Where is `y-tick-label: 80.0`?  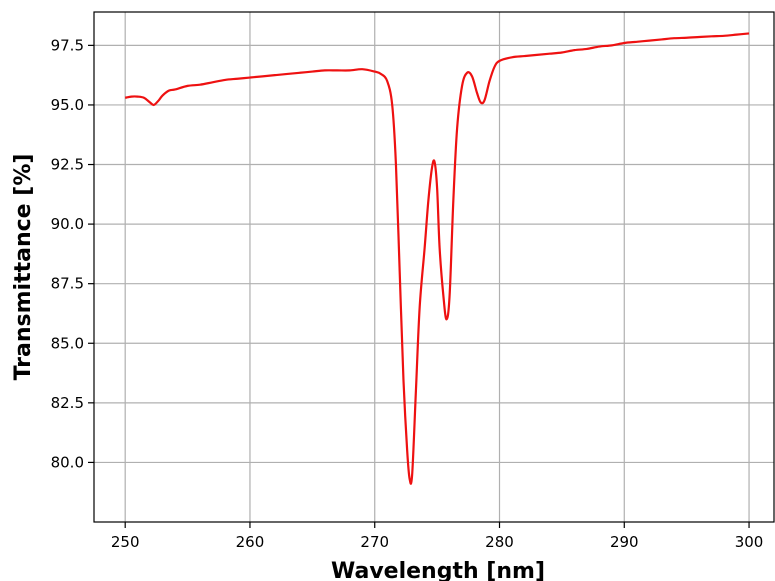
y-tick-label: 80.0 is located at coordinates (67, 462).